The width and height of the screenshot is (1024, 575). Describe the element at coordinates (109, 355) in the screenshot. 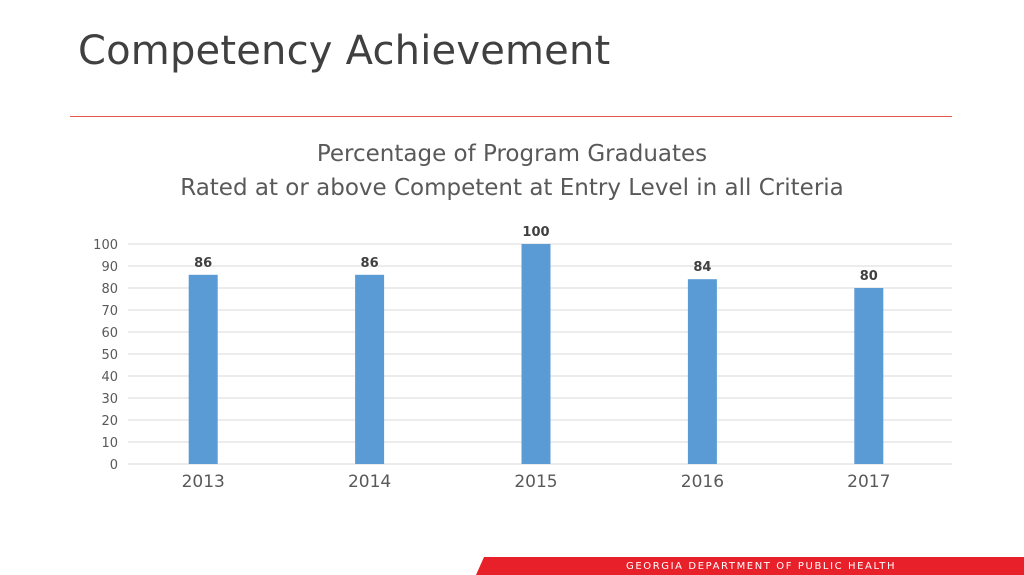

I see `y-tick-label: 50` at that location.